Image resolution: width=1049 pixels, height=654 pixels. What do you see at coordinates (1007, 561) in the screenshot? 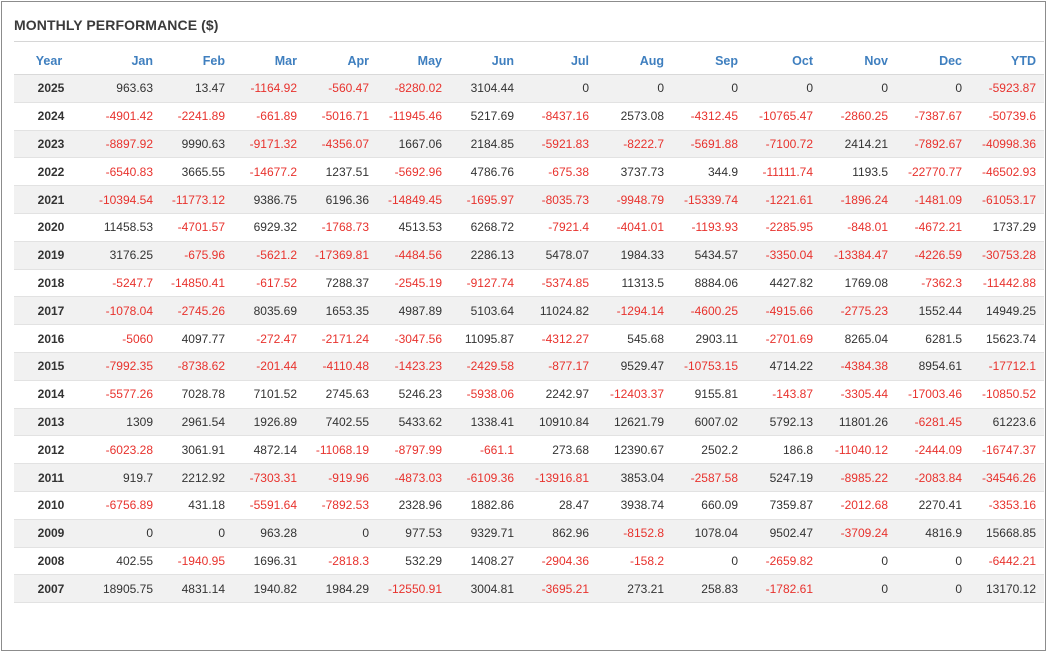
I see `ytd-cell: -6442.21` at bounding box center [1007, 561].